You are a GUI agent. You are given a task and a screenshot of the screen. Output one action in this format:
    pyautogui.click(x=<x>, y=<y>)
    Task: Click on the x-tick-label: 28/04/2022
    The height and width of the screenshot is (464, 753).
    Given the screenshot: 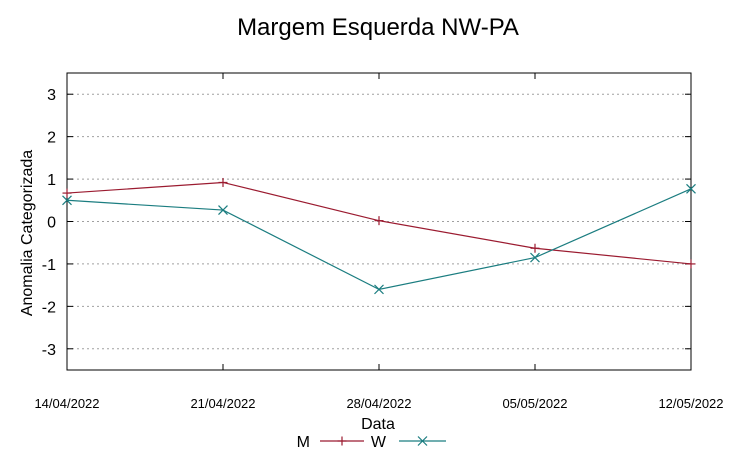 What is the action you would take?
    pyautogui.click(x=378, y=403)
    